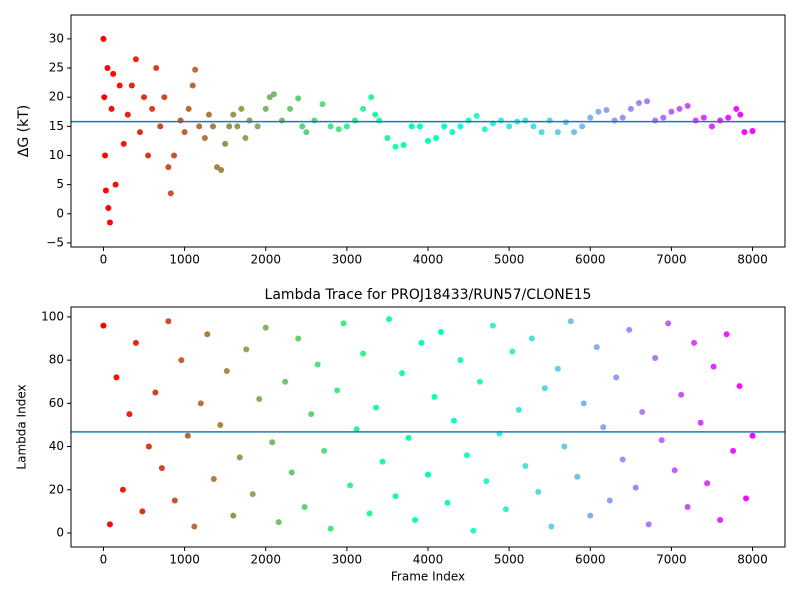  Describe the element at coordinates (752, 260) in the screenshot. I see `x-tick-label: 8000` at that location.